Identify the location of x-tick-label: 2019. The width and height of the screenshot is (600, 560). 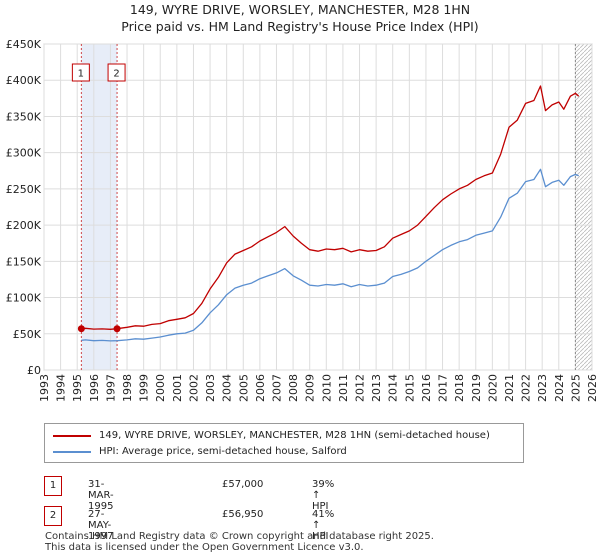
(476, 388).